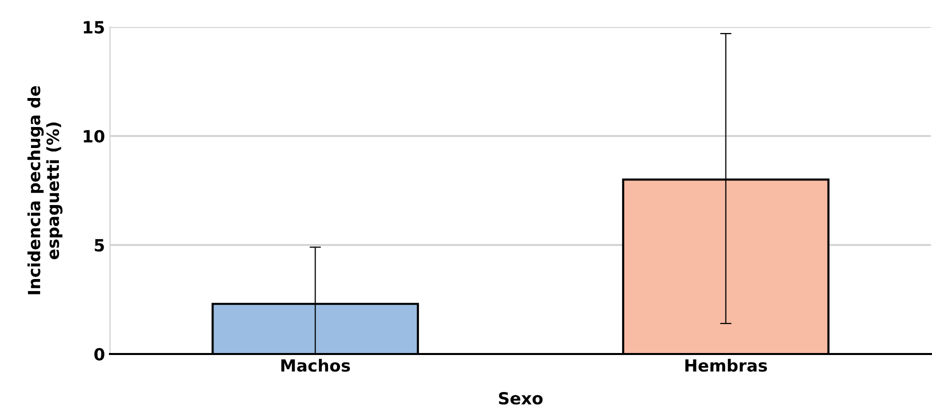 This screenshot has height=419, width=932. Describe the element at coordinates (99, 245) in the screenshot. I see `y-tick-label: 5` at that location.